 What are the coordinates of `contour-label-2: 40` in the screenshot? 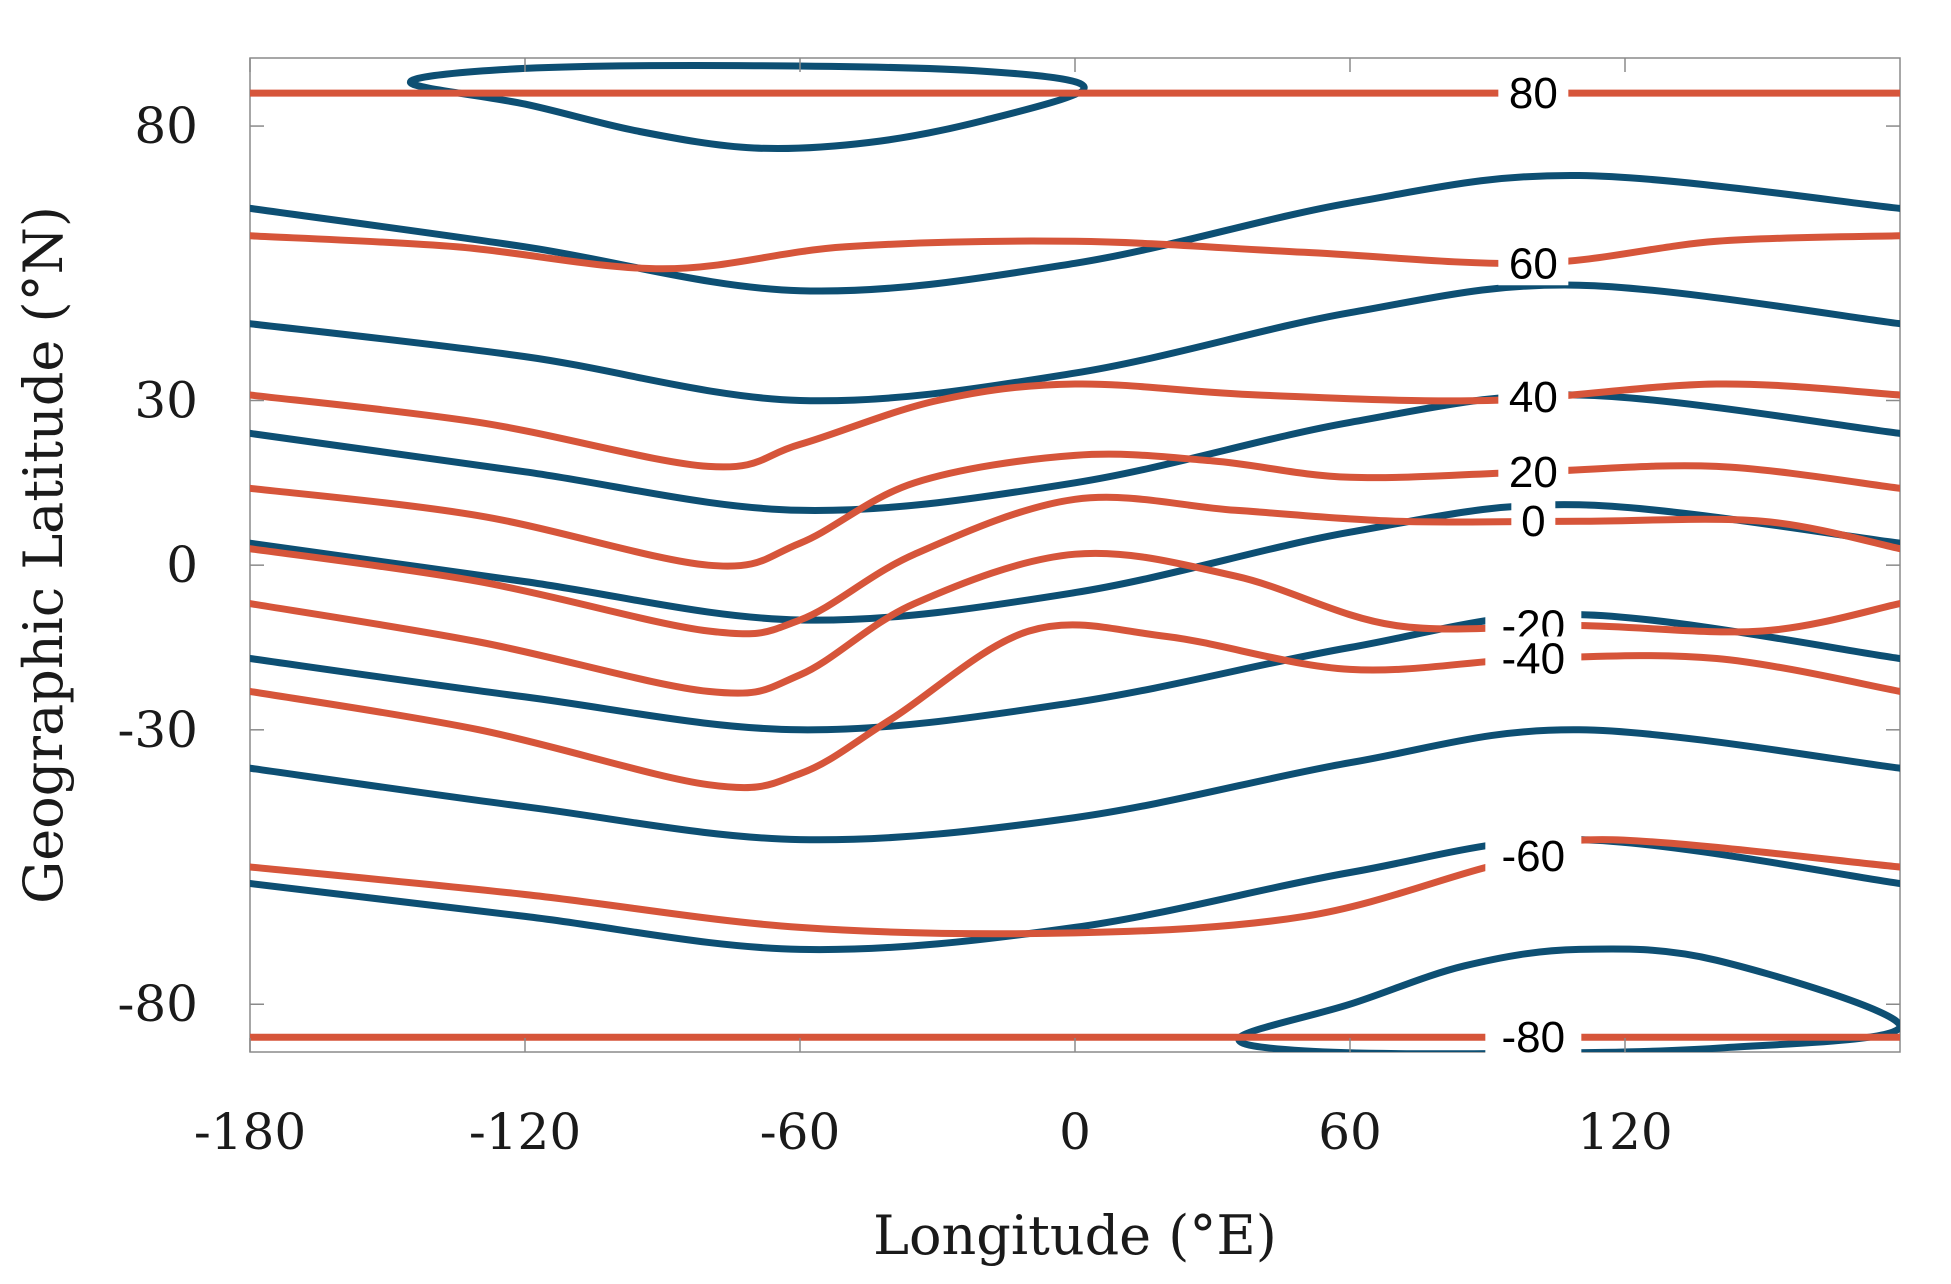 It's located at (1533, 397).